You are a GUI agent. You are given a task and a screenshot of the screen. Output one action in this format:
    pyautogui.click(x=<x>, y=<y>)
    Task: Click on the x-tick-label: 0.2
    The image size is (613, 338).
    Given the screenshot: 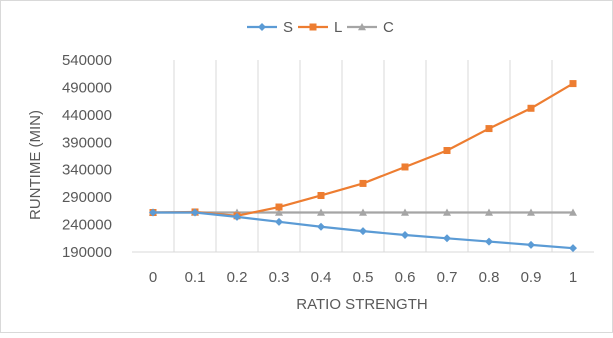 What is the action you would take?
    pyautogui.click(x=237, y=277)
    